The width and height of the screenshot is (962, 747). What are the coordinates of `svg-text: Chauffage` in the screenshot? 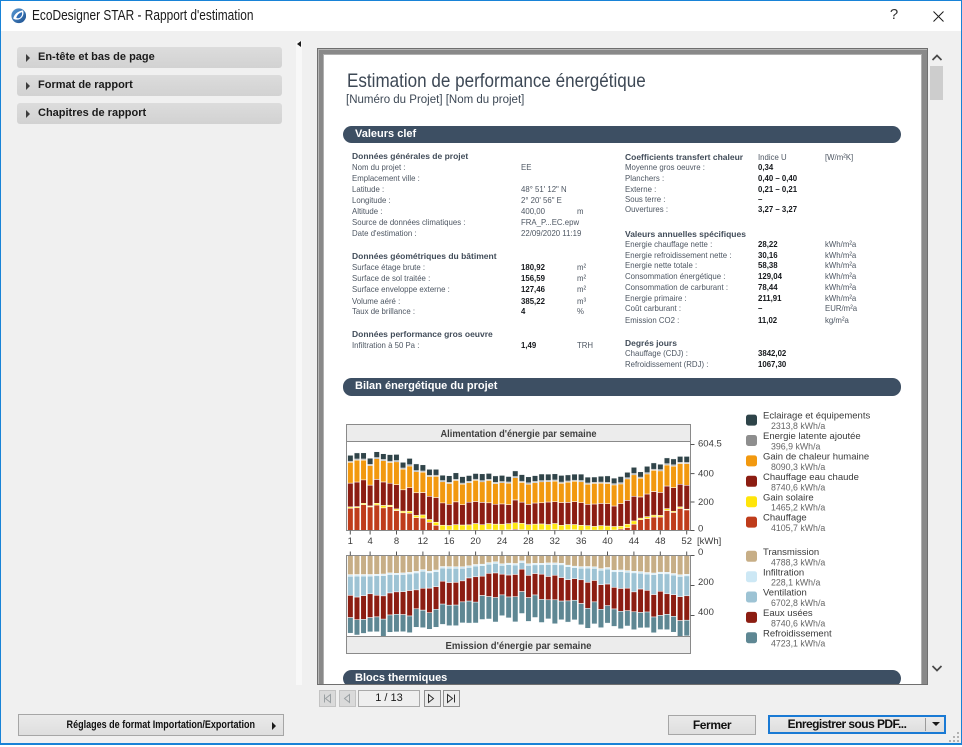 It's located at (785, 518).